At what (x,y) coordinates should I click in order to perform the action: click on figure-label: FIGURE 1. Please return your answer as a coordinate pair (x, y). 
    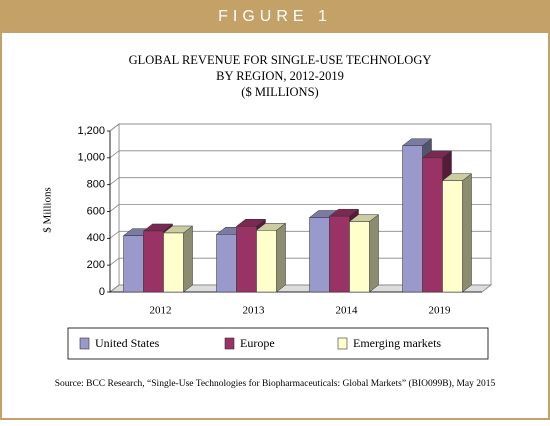
    Looking at the image, I should click on (275, 16).